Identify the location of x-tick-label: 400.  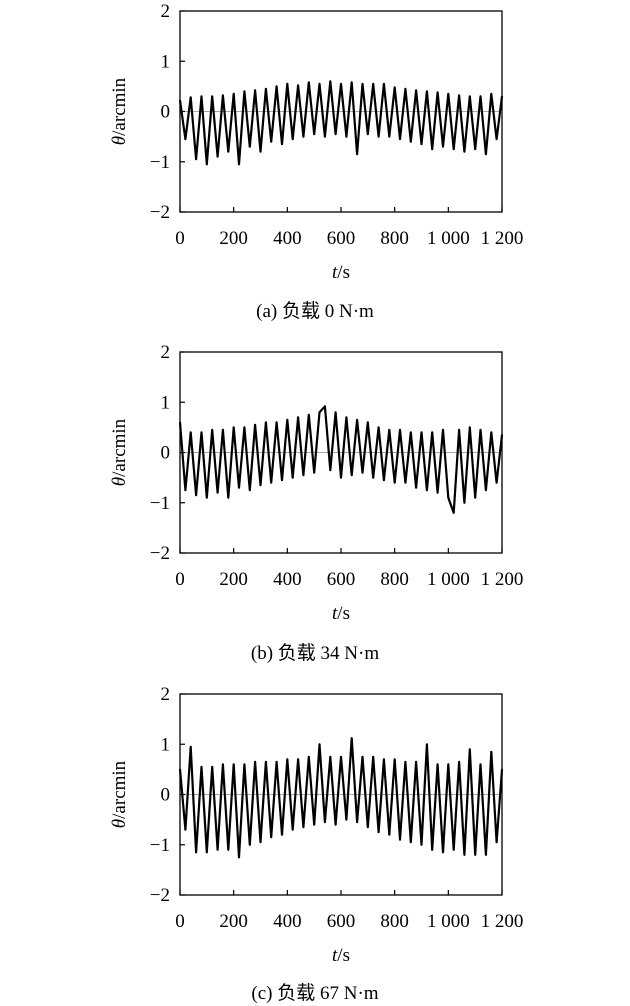
(287, 238).